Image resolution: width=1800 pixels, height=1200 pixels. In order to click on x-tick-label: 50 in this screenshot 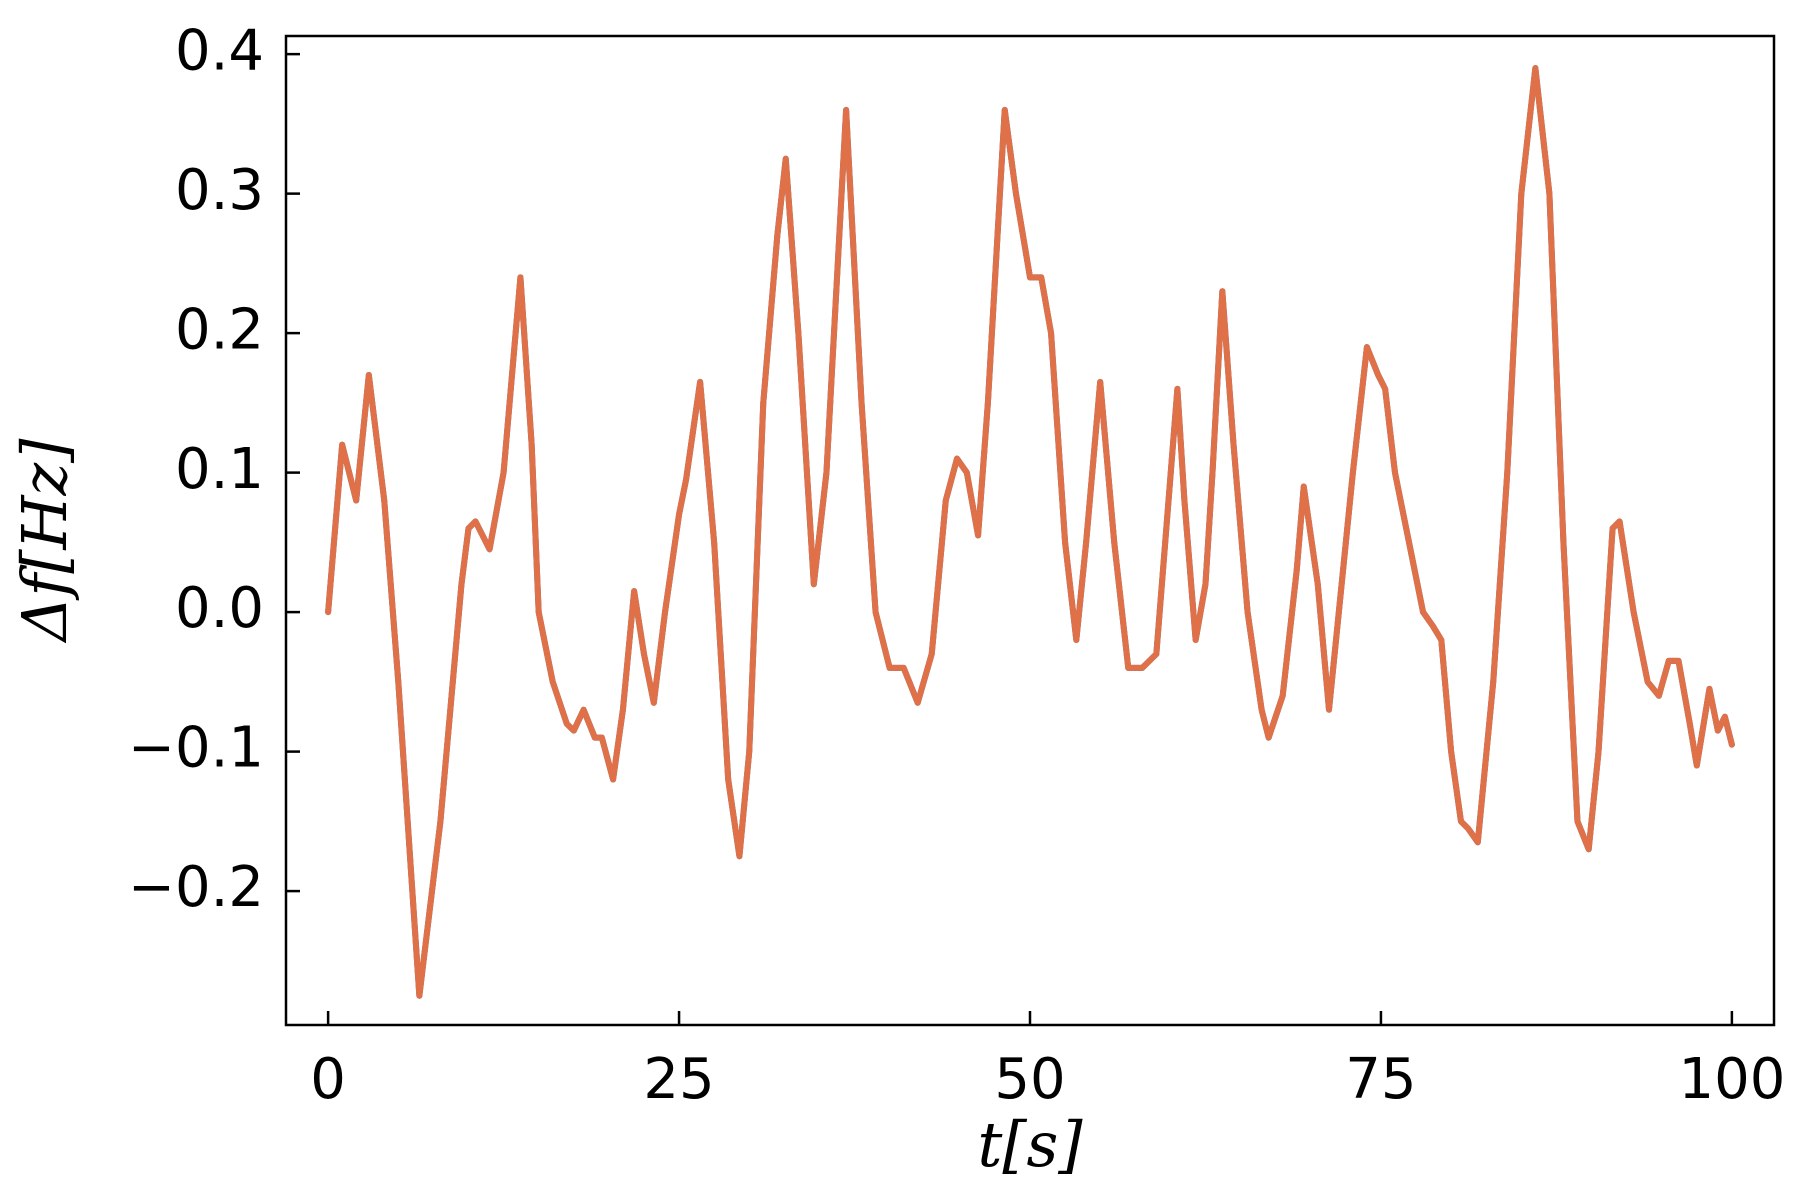, I will do `click(1029, 1079)`.